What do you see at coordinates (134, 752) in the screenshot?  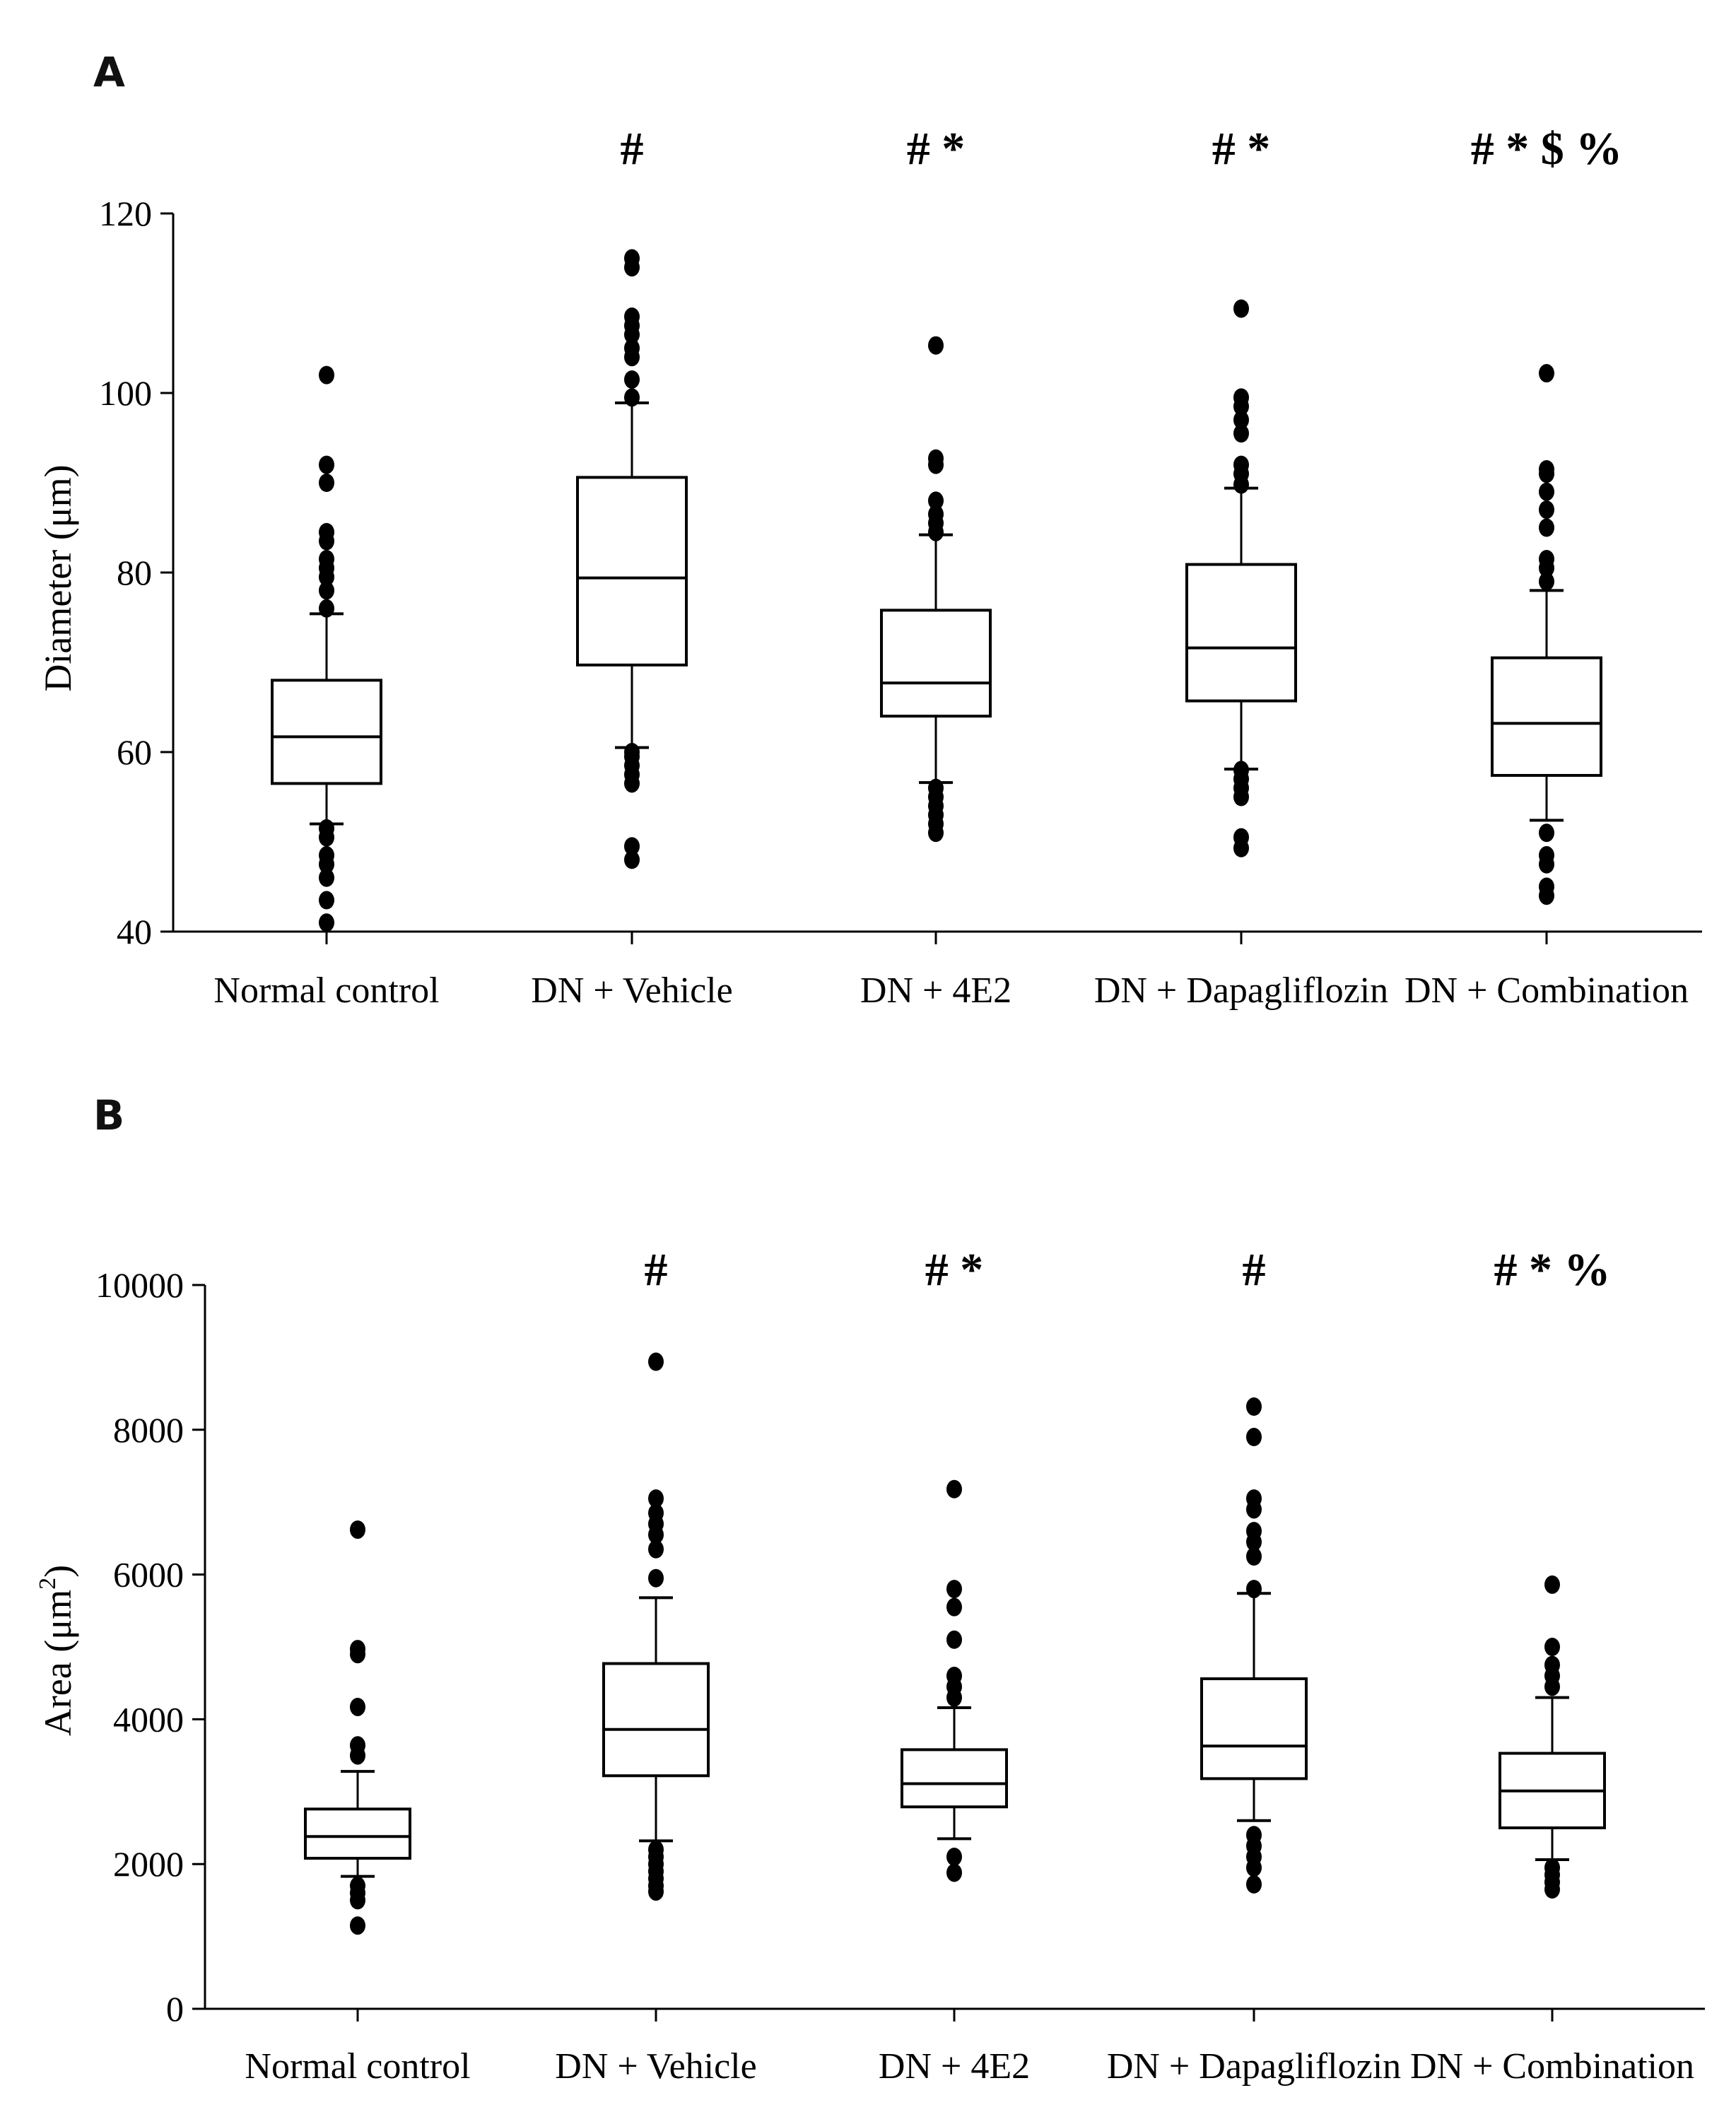 I see `panel-a-y-tick-label: 60` at bounding box center [134, 752].